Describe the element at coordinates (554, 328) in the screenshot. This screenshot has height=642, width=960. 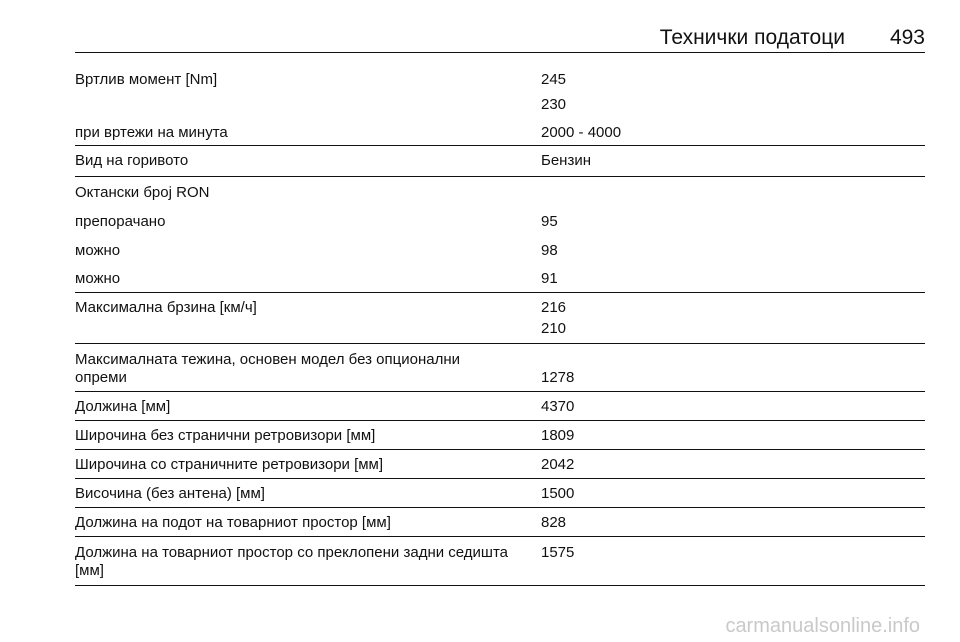
I see `spec-value: 210` at that location.